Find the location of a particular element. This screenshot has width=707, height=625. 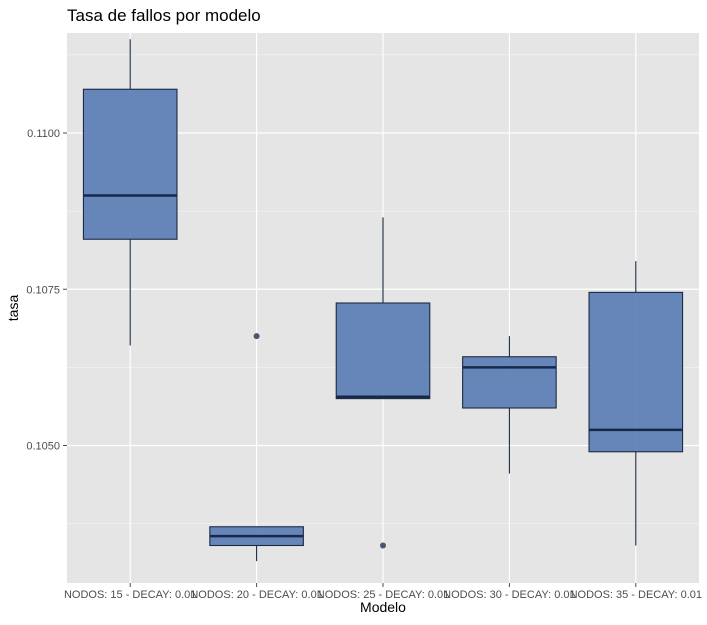

x-tick-label: NODOS: 30 - DECAY: 0.01 is located at coordinates (509, 595).